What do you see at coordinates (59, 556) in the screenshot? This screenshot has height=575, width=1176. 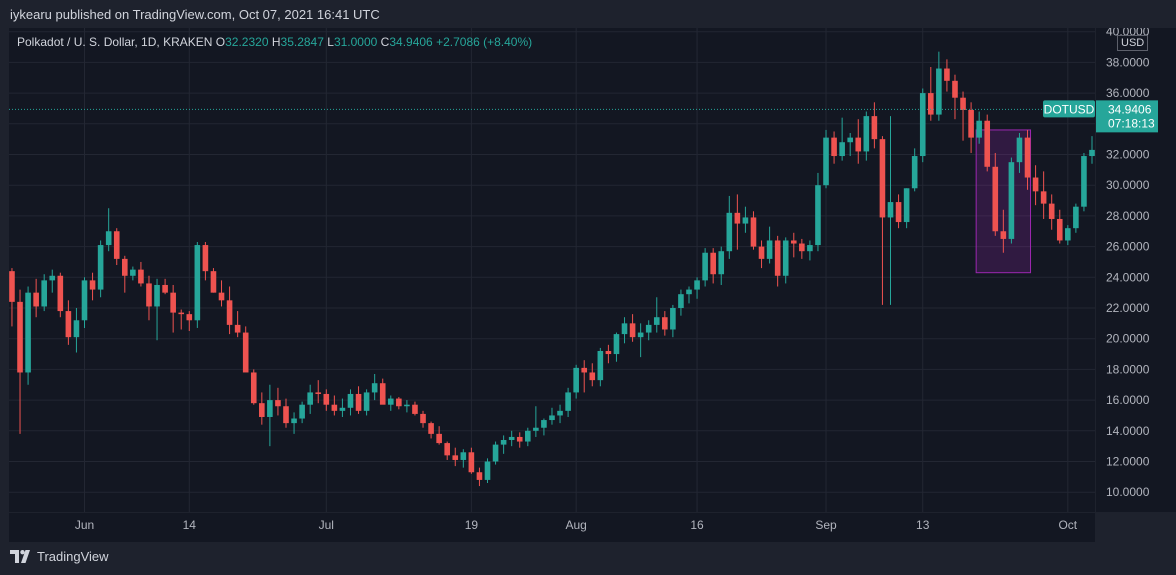 I see `footer: TradingView` at bounding box center [59, 556].